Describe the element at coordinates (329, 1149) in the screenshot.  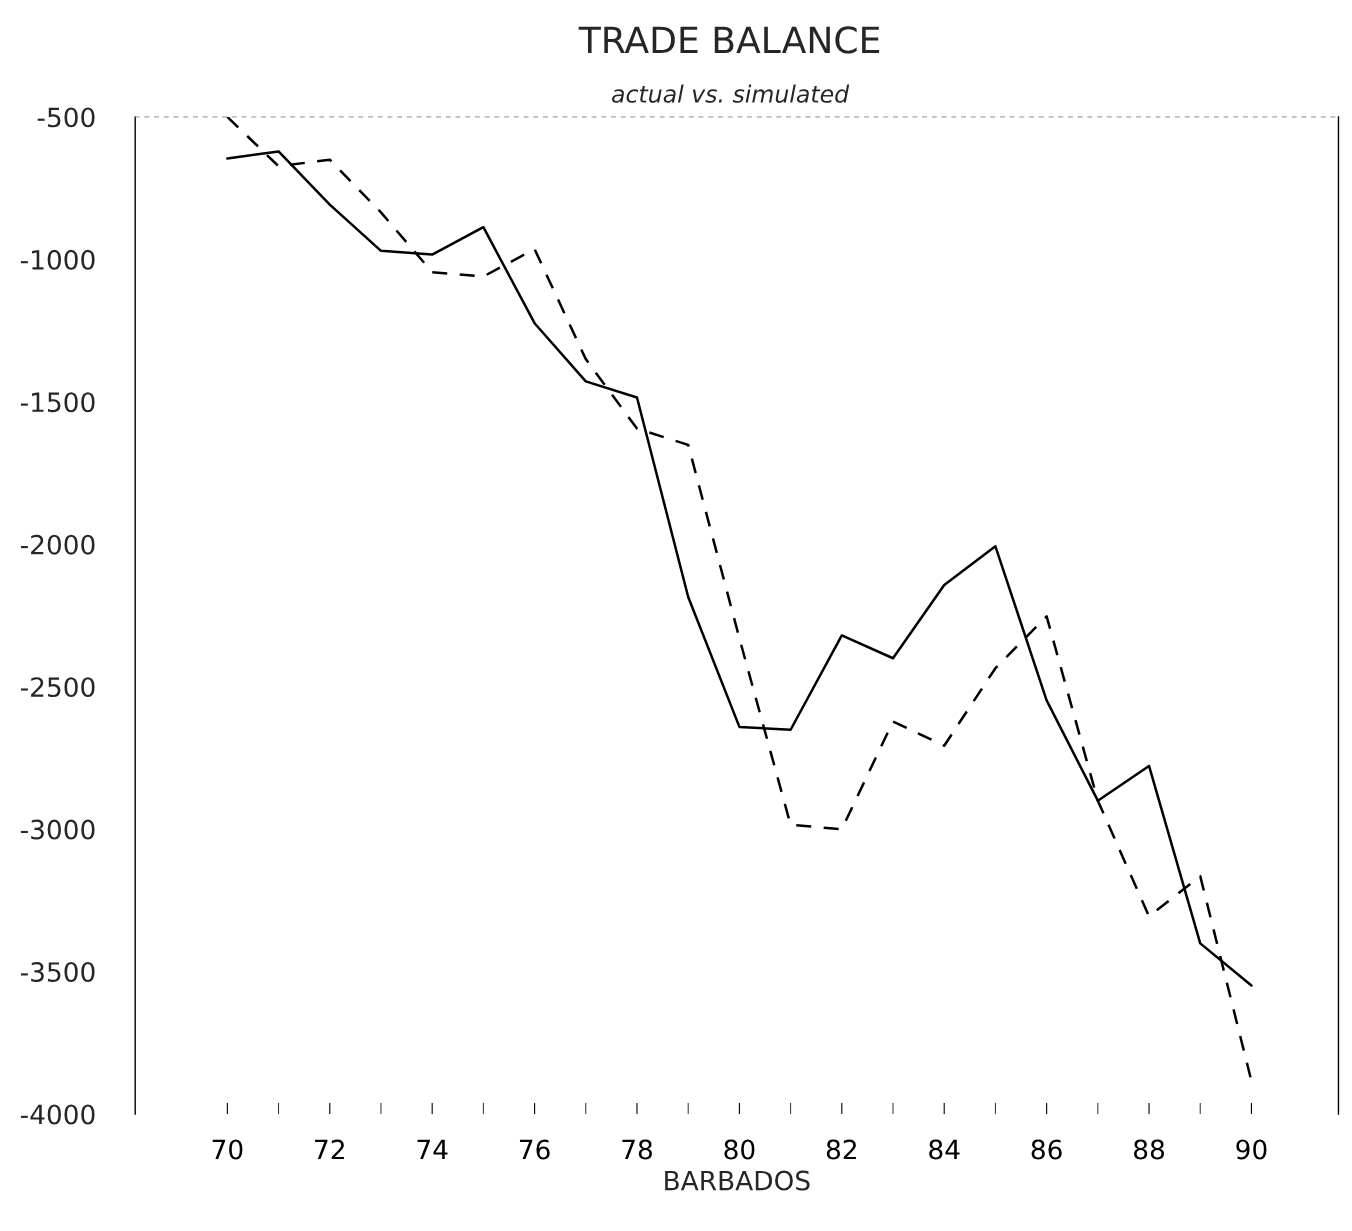
I see `x-tick-label: 72` at that location.